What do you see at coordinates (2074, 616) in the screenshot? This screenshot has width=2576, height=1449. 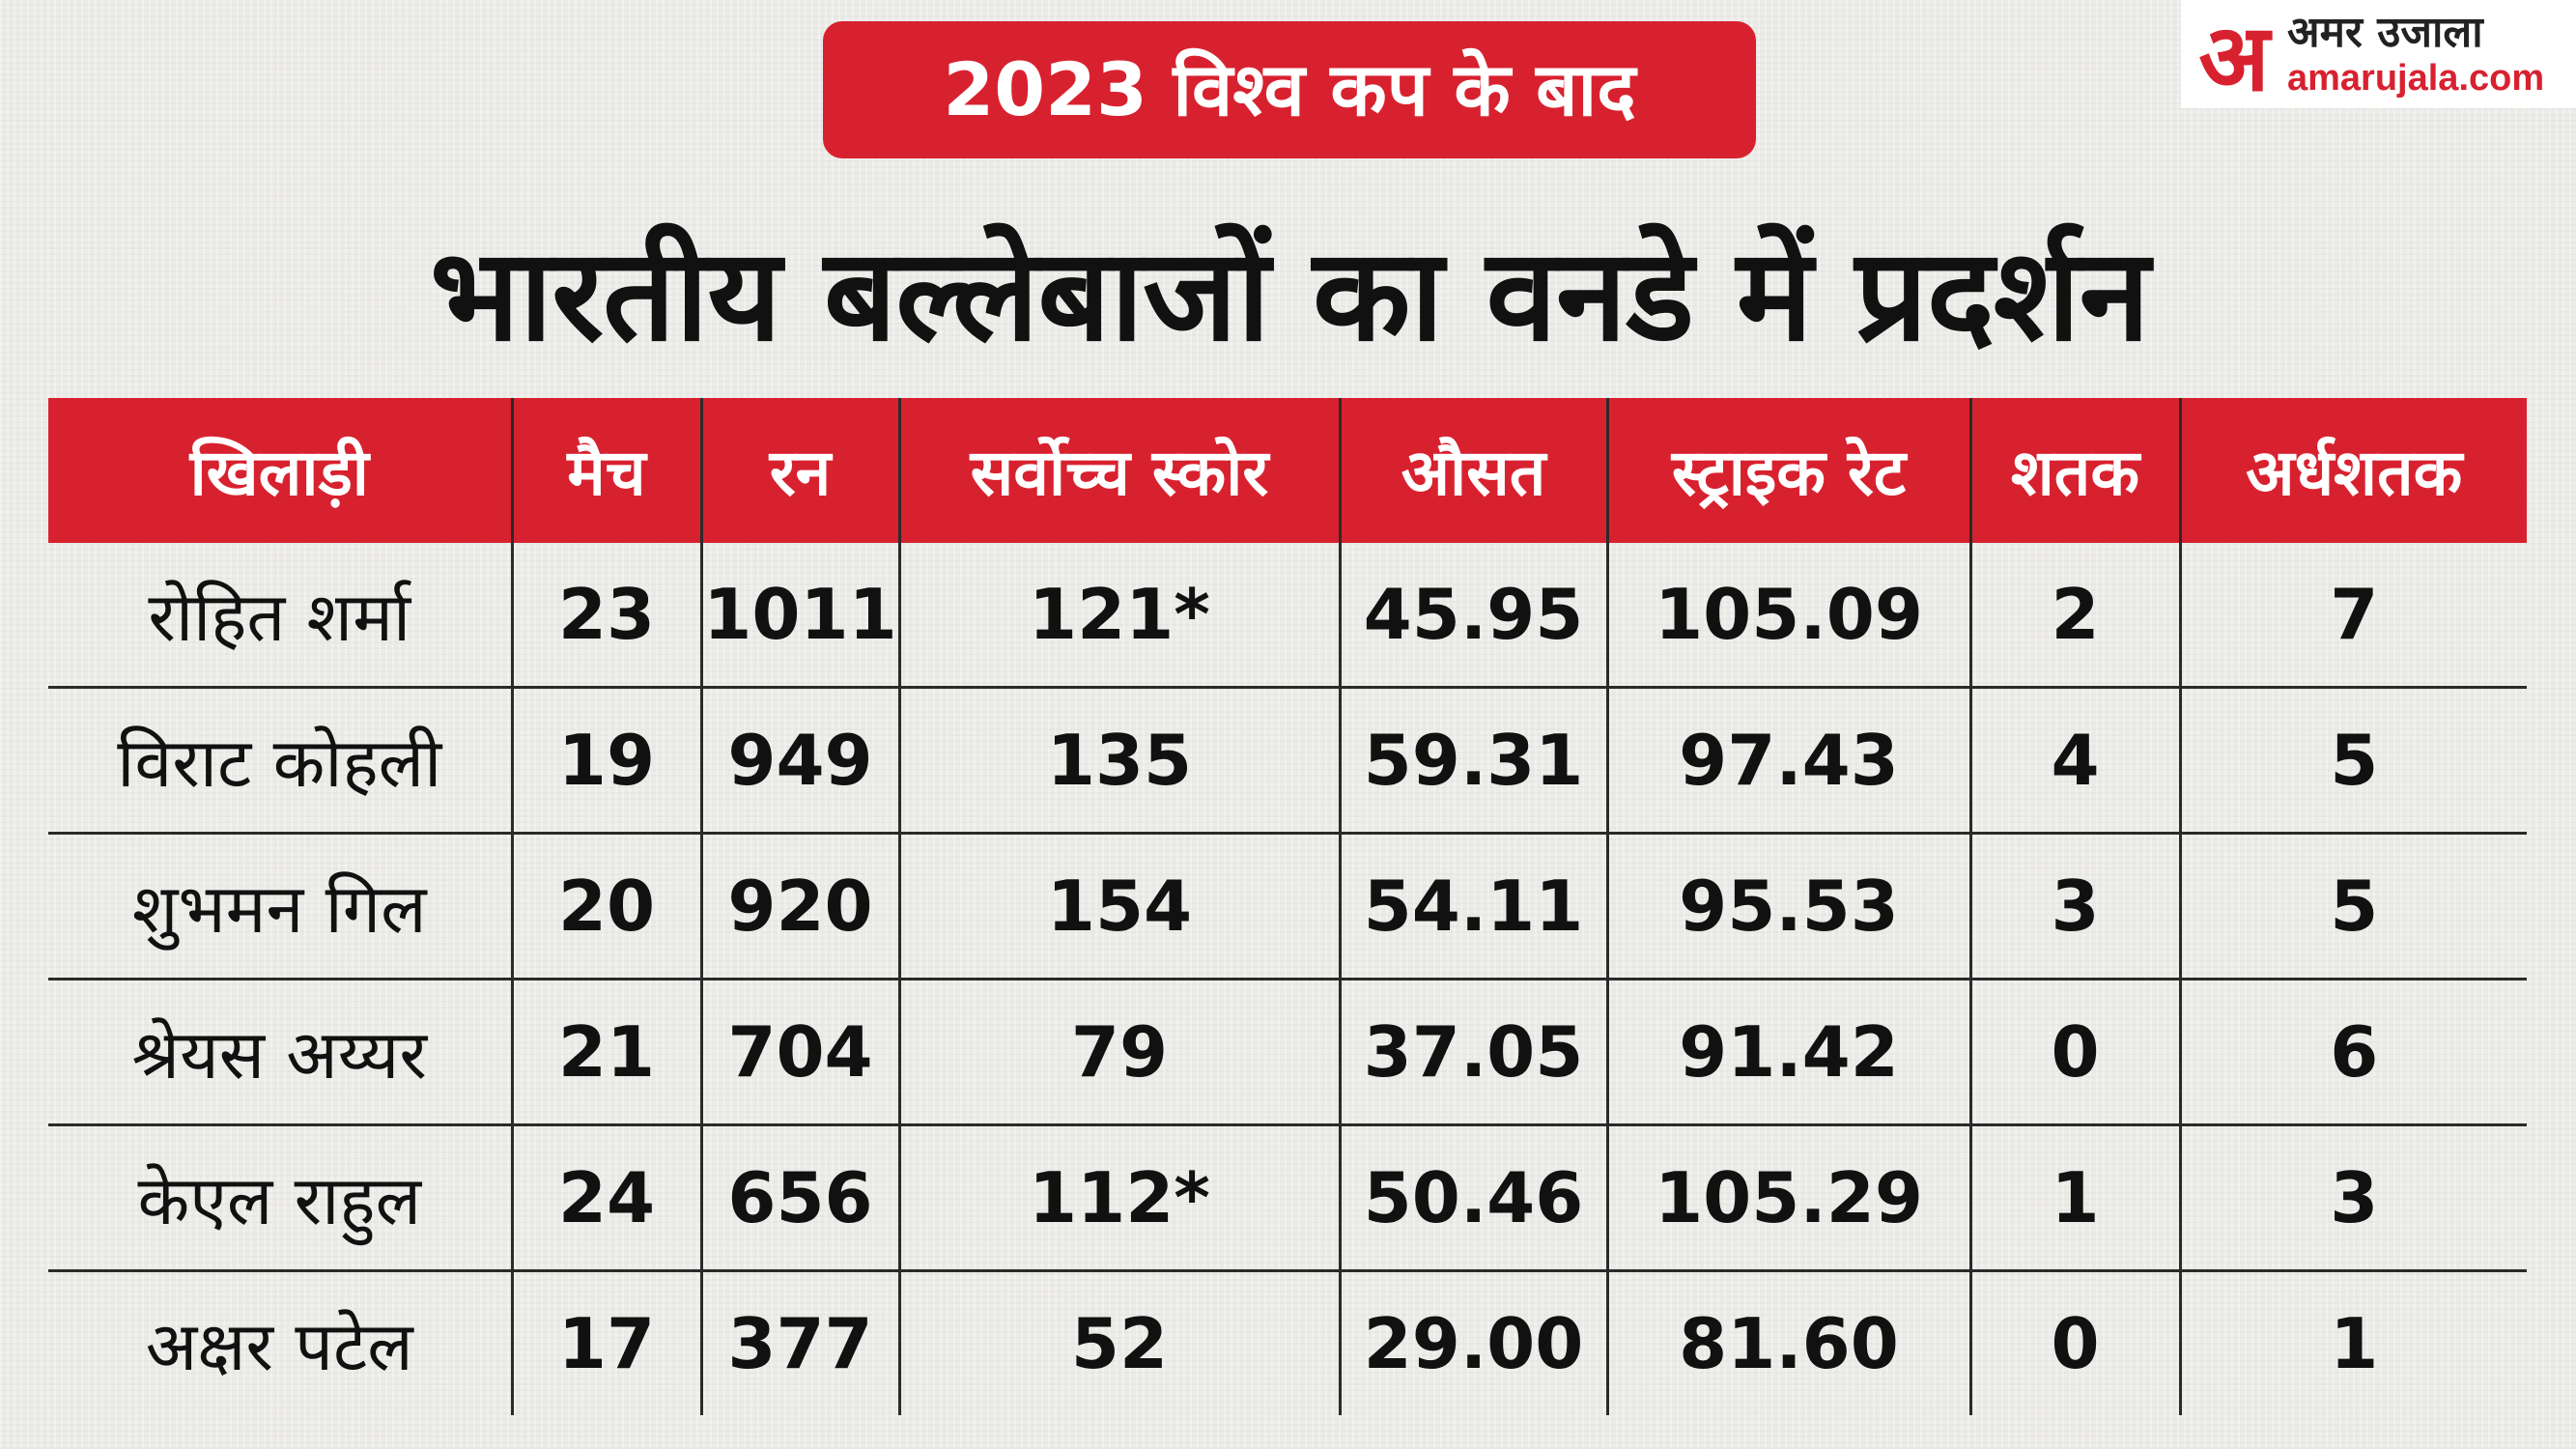 I see `cell-centuries: 2` at bounding box center [2074, 616].